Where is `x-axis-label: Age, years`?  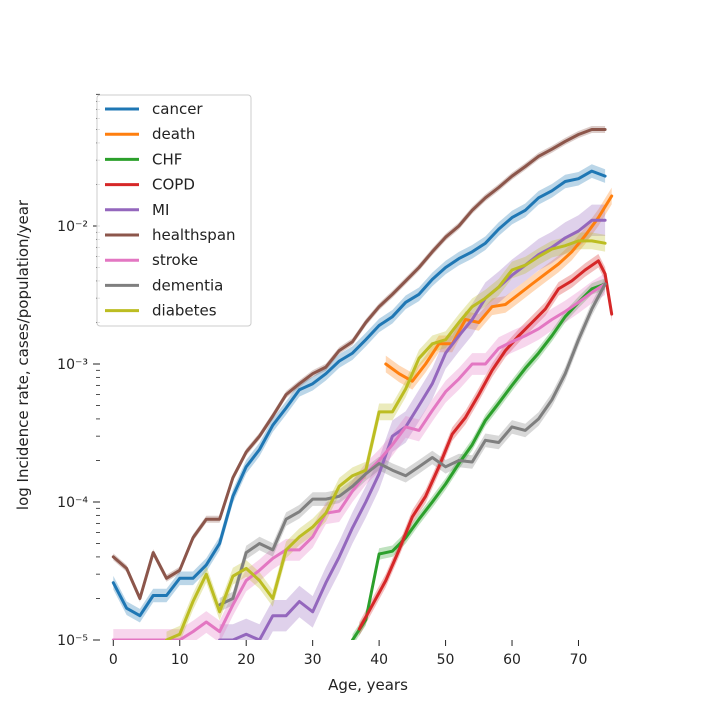 x-axis-label: Age, years is located at coordinates (368, 685).